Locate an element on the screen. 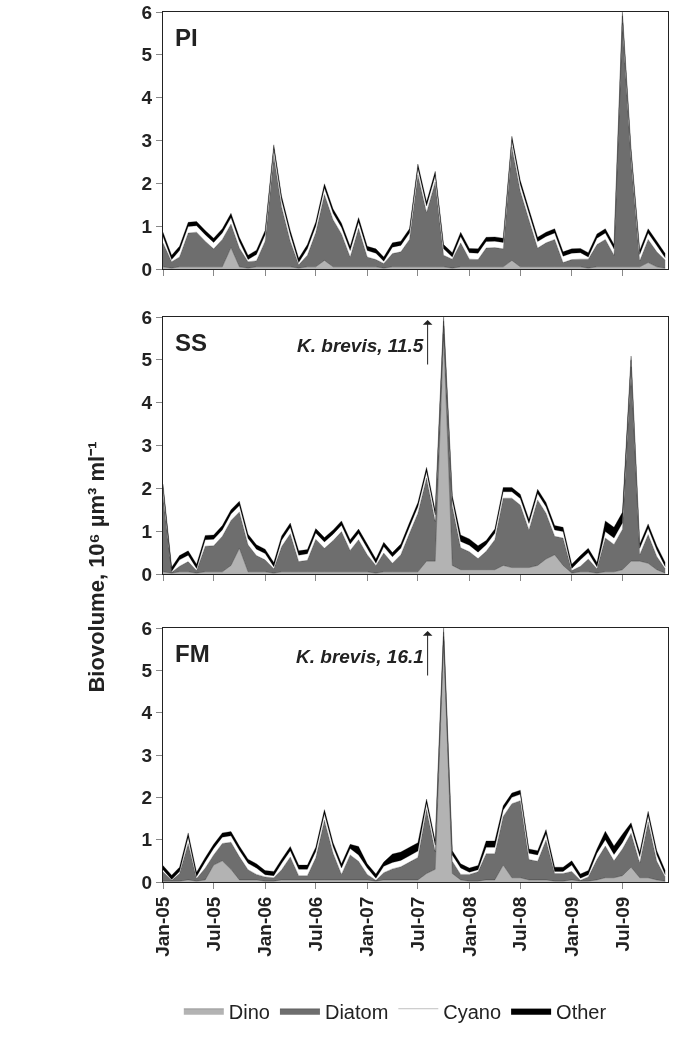  x-tick-label: Jan-05 is located at coordinates (163, 926).